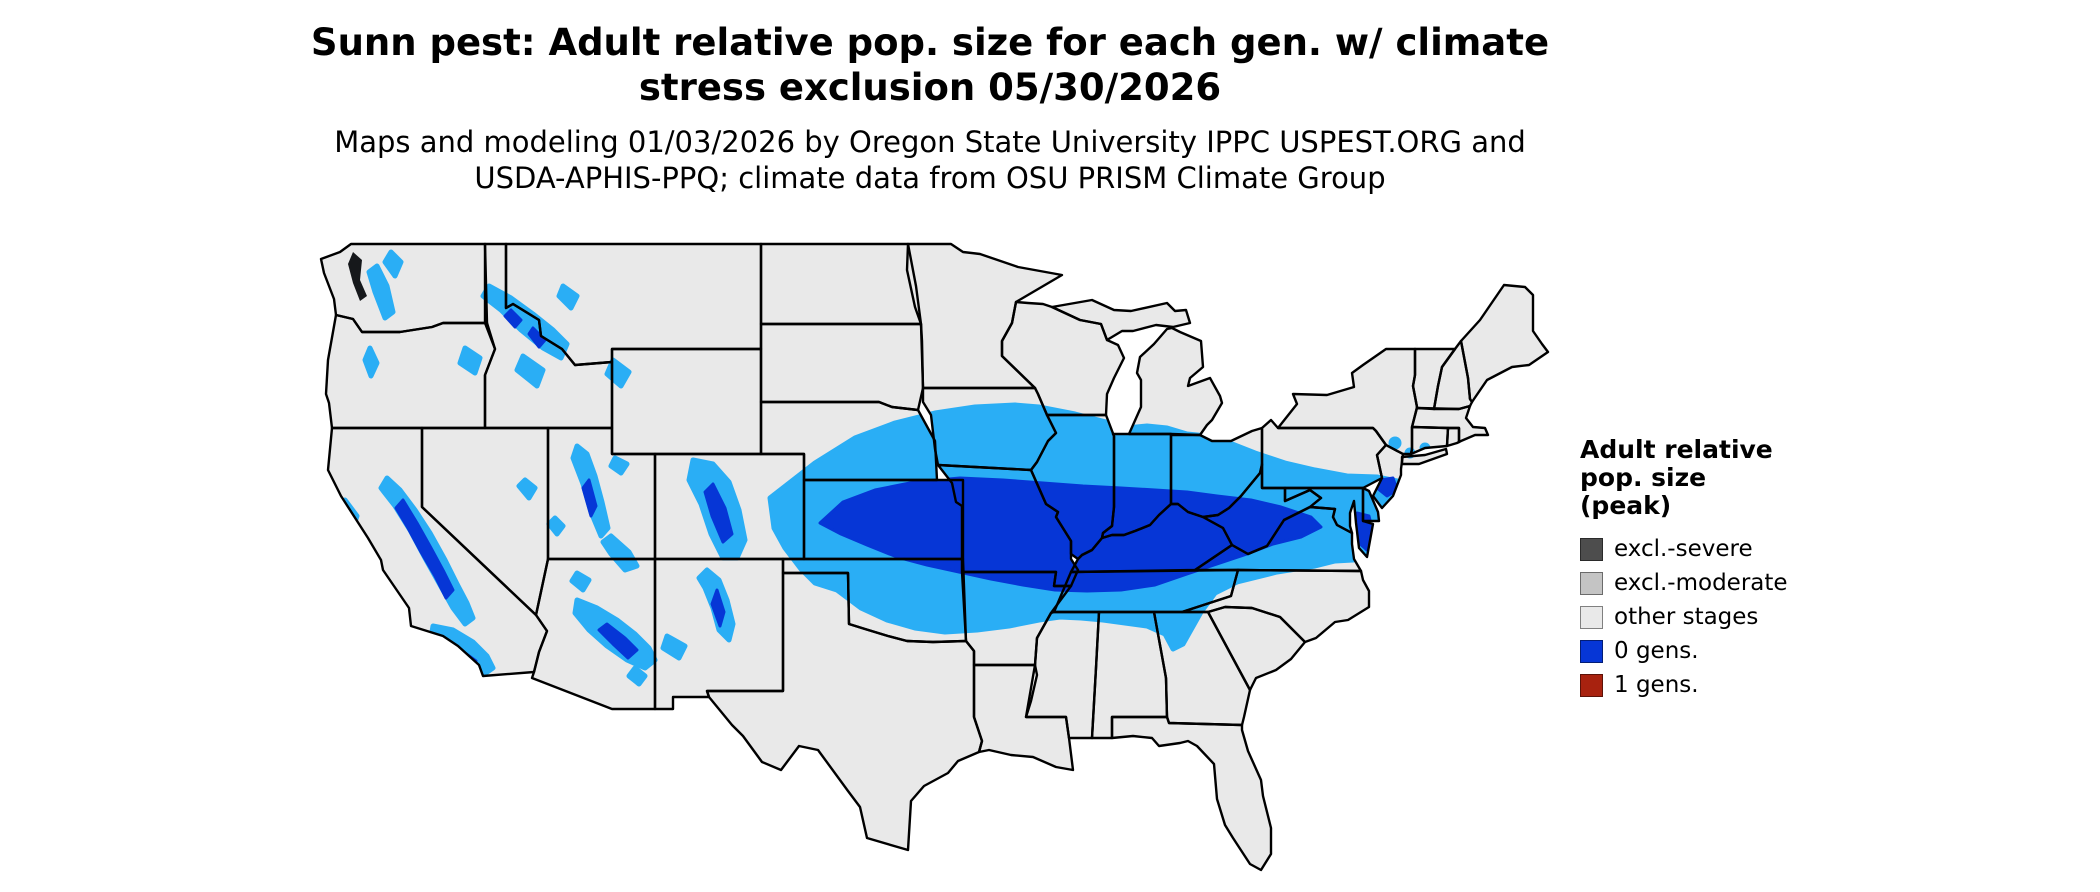 Image resolution: width=2100 pixels, height=892 pixels. What do you see at coordinates (1591, 583) in the screenshot?
I see `legend-swatch-excl-moderate` at bounding box center [1591, 583].